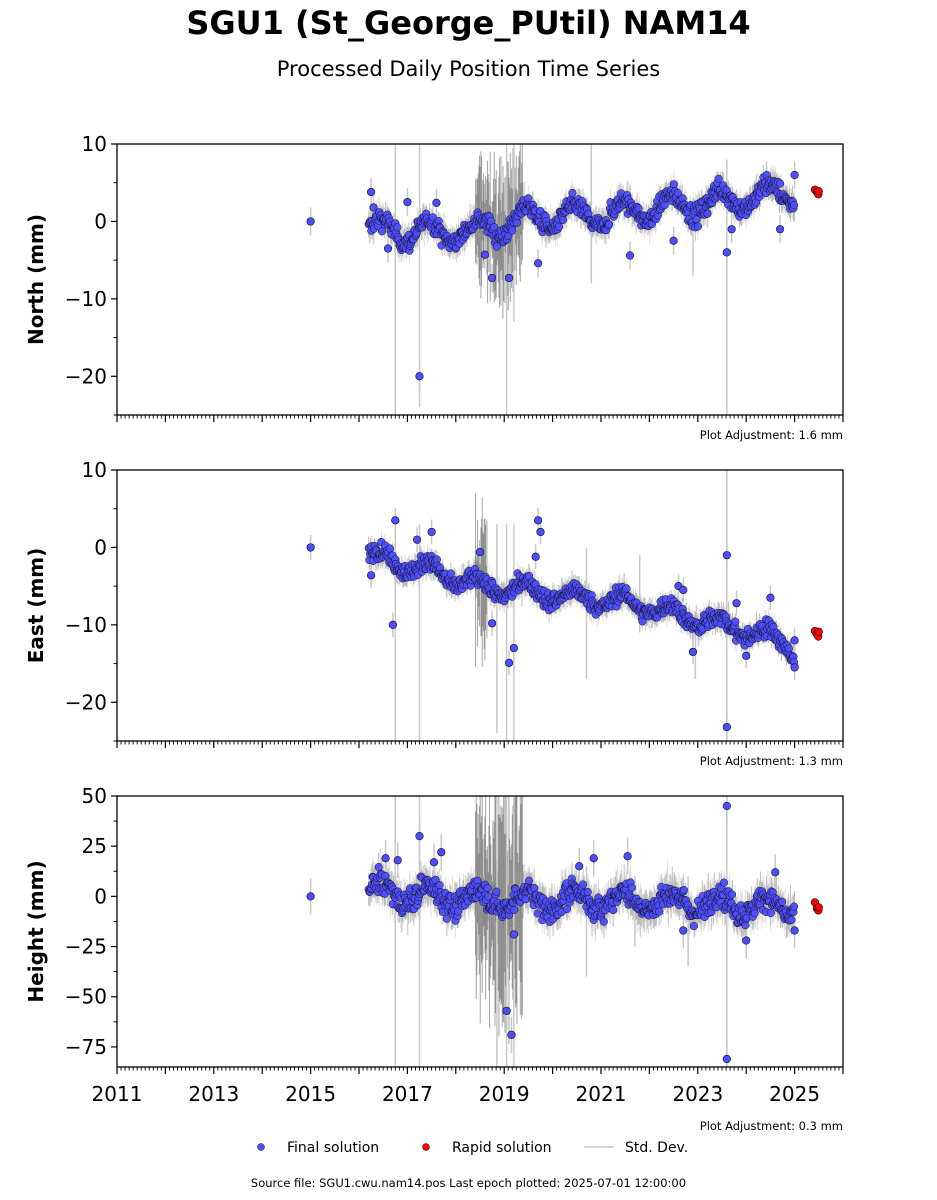  What do you see at coordinates (771, 435) in the screenshot?
I see `plot-adjustment-note: Plot Adjustment: 1.6 mm` at bounding box center [771, 435].